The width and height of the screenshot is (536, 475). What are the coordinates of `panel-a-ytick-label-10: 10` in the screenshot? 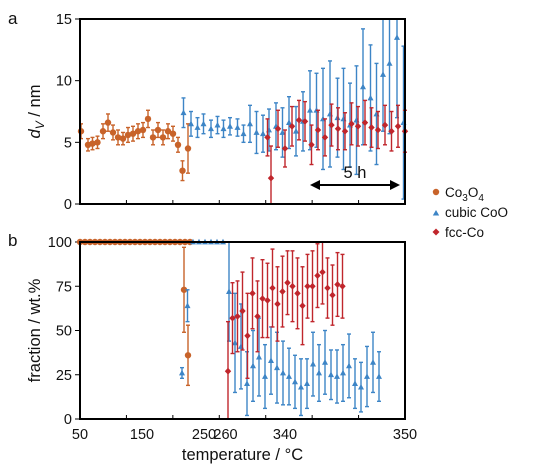 It's located at (64, 82).